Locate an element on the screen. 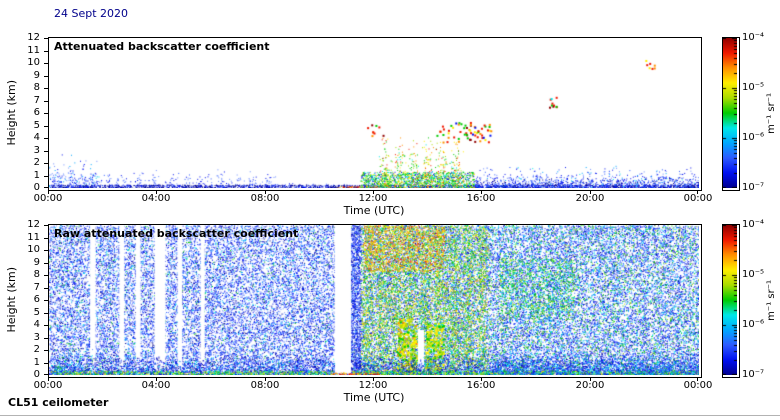 The image size is (780, 420). colorbar-gradient-canvas-top is located at coordinates (730, 113).